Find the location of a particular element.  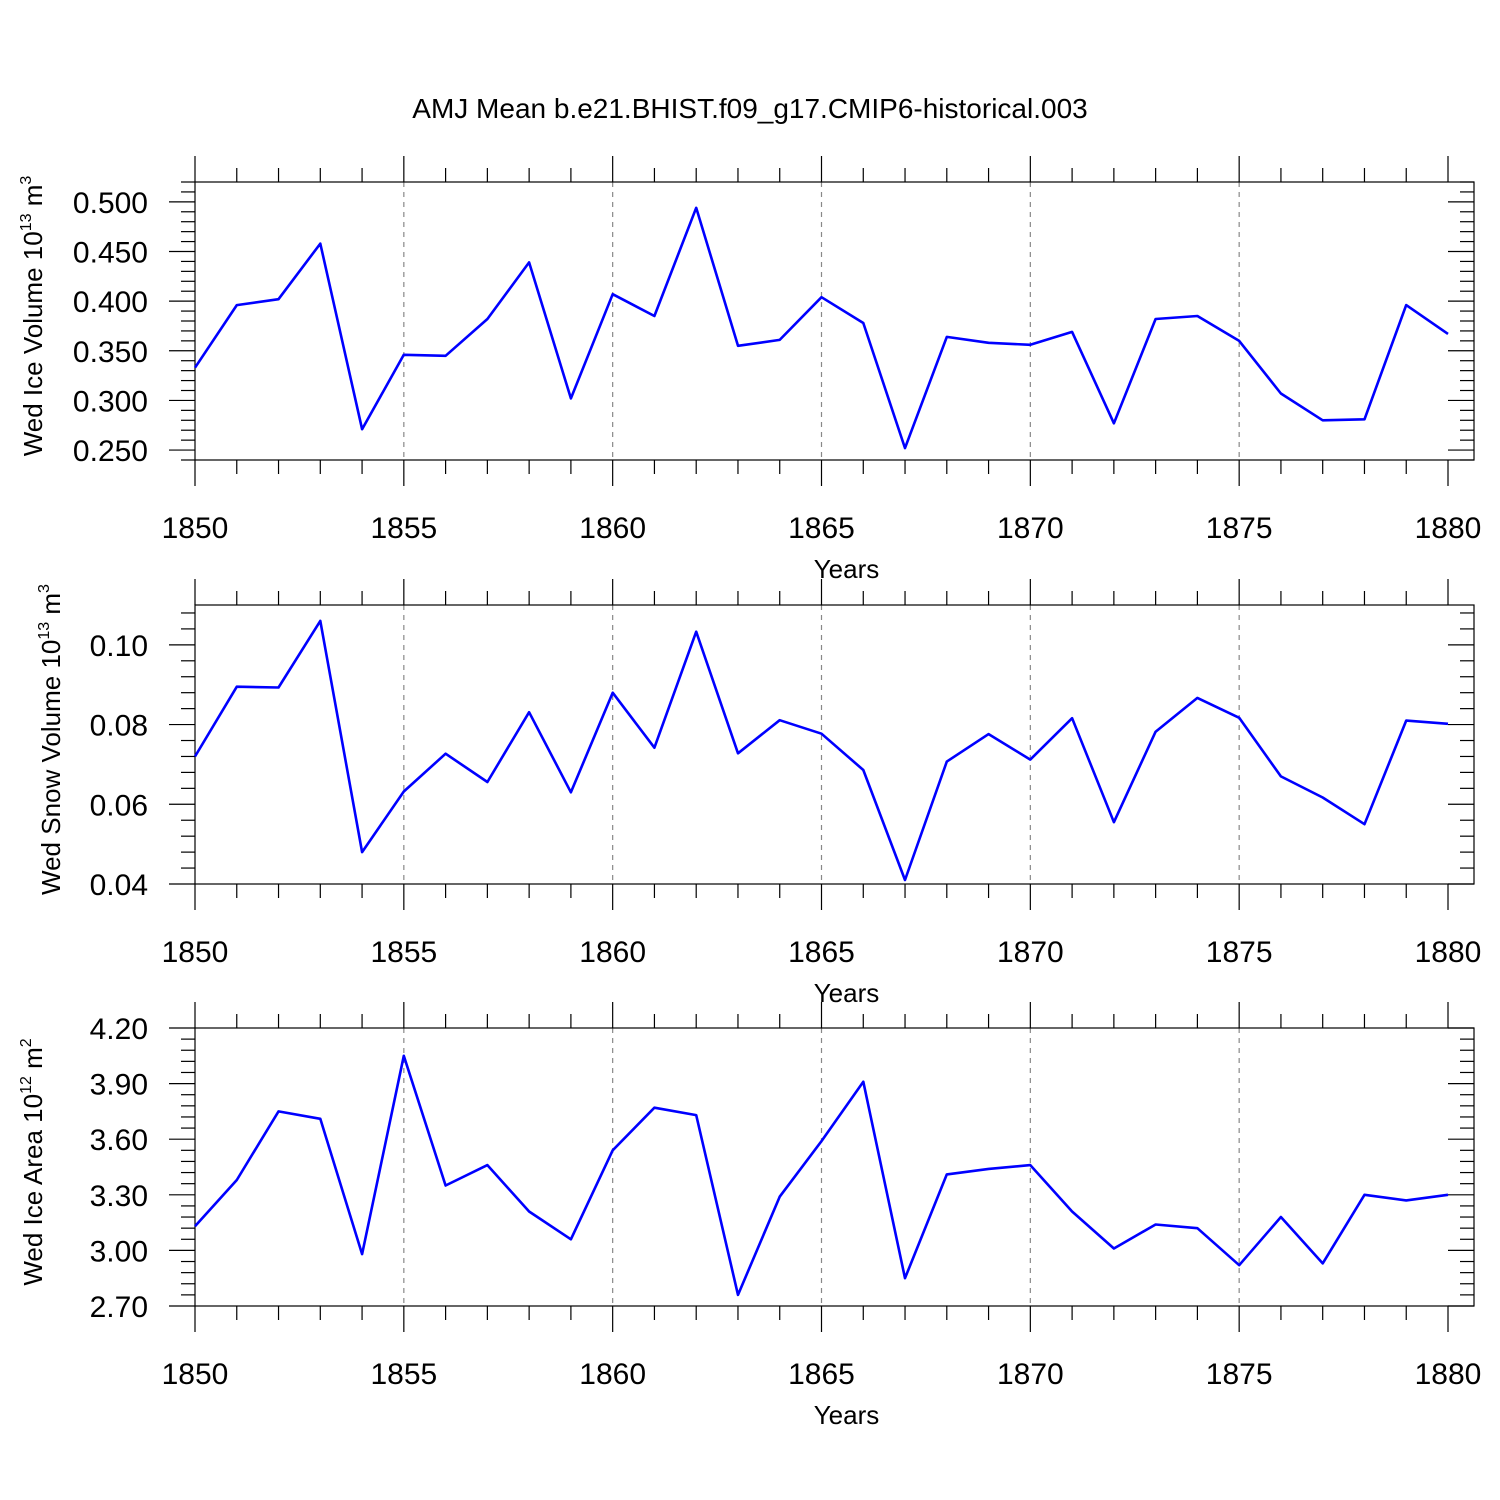

y-axis-label-exponent: 12 is located at coordinates (26, 1085).